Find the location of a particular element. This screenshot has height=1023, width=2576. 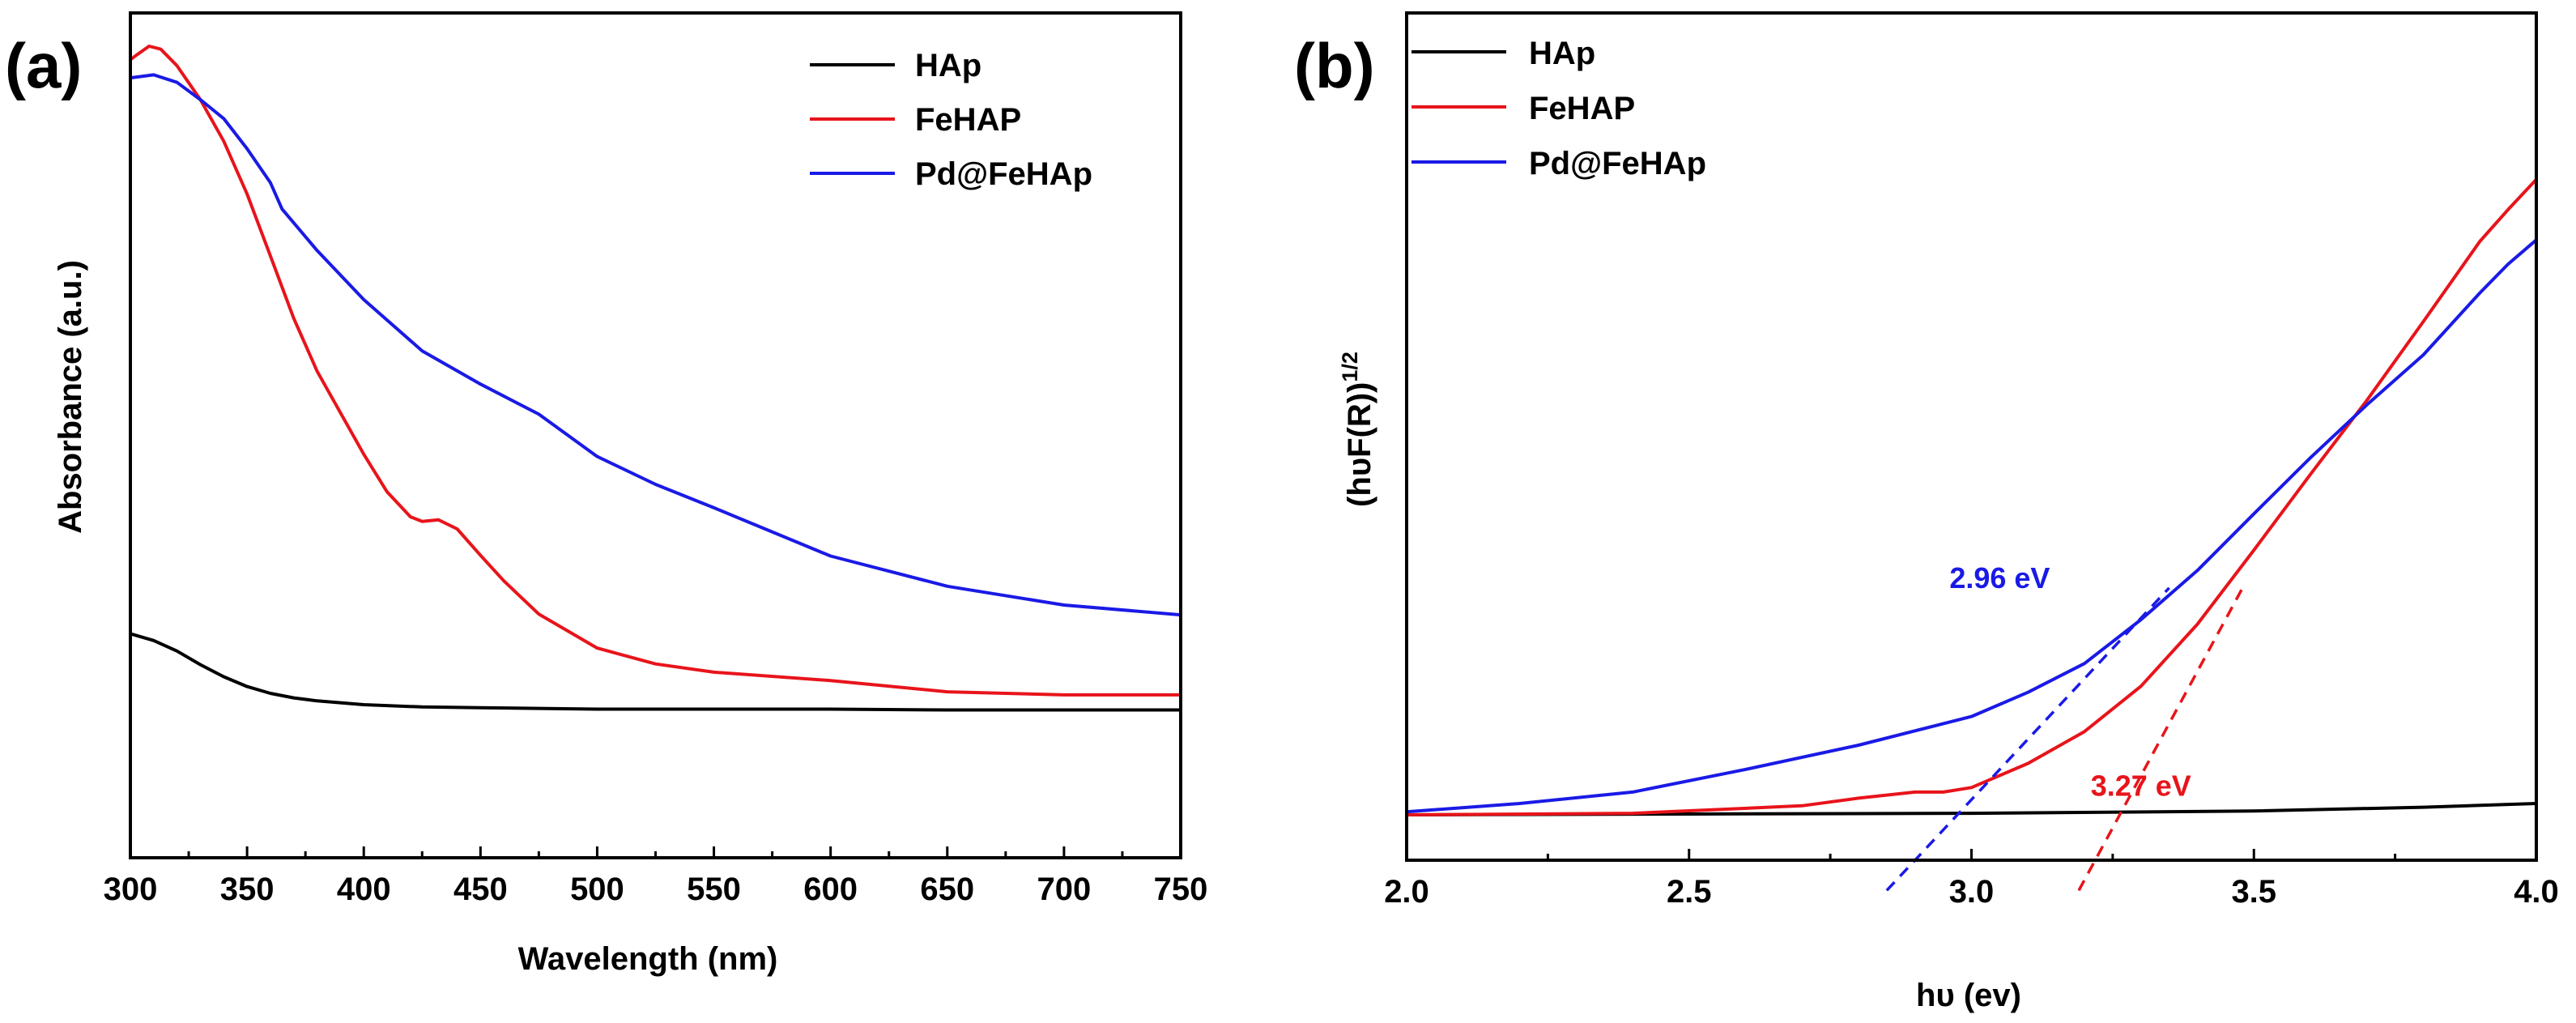

panel-a-x-ticks: 300 350 400 450 500 550 600 650 700 750 is located at coordinates (656, 877).